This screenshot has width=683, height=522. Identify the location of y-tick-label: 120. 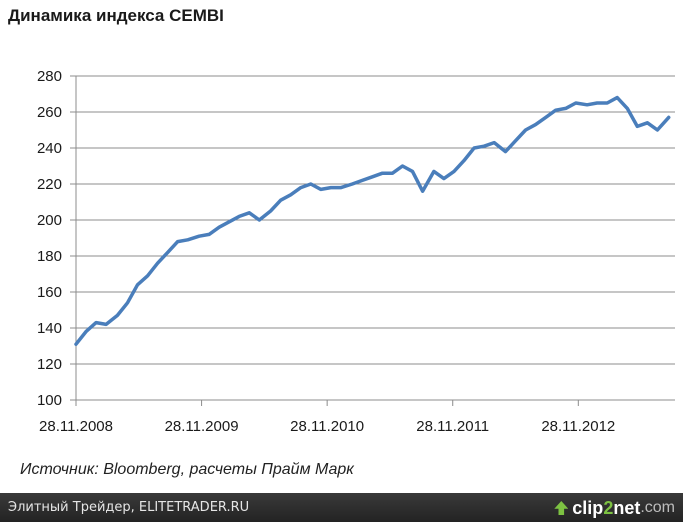
(49, 364).